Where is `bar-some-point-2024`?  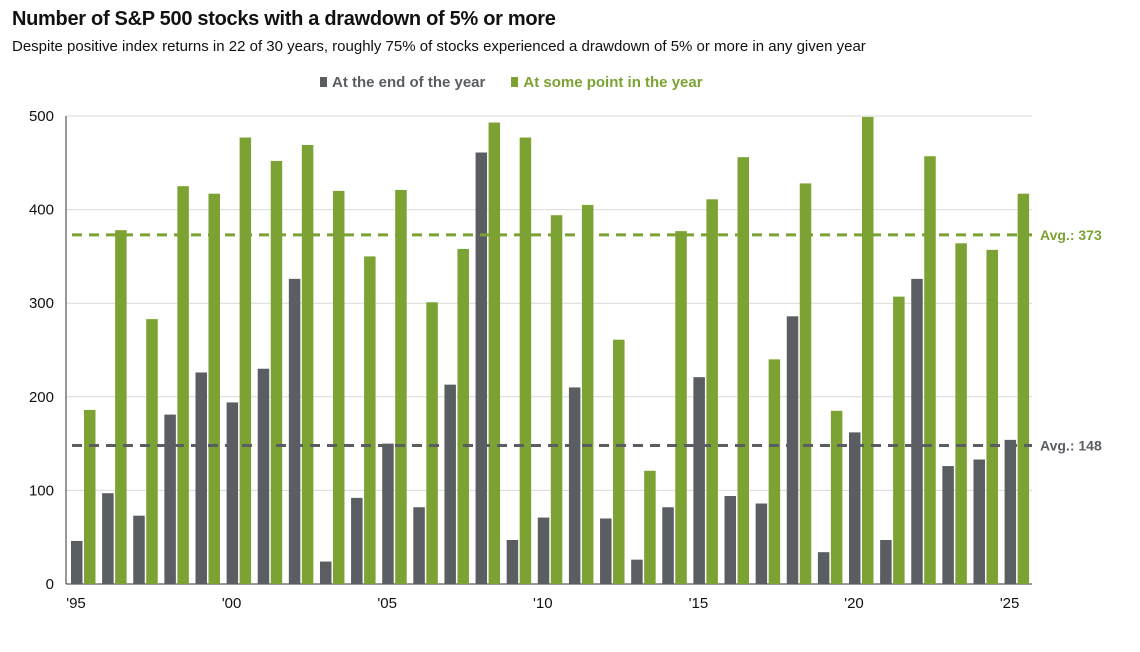
bar-some-point-2024 is located at coordinates (992, 416).